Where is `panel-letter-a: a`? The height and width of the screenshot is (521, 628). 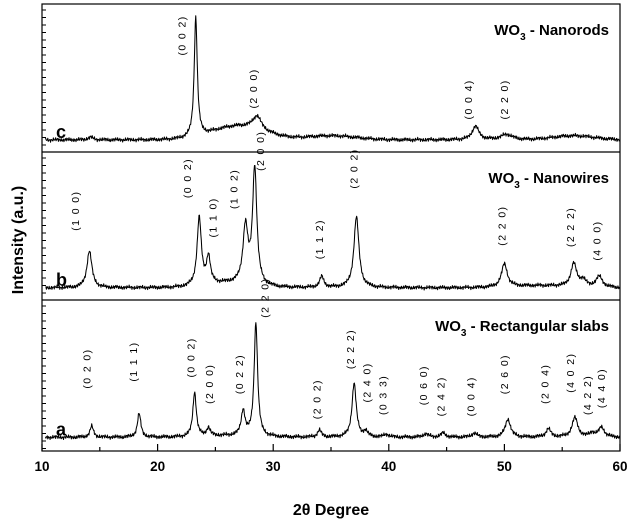
panel-letter-a: a is located at coordinates (61, 429).